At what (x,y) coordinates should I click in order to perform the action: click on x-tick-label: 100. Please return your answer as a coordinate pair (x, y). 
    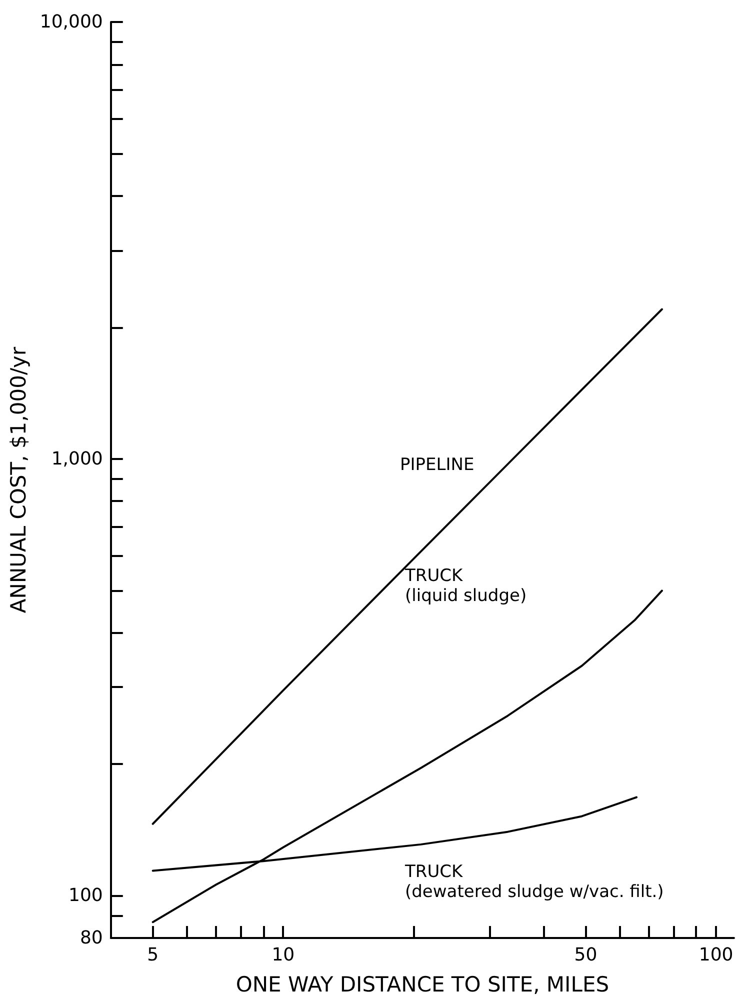
    Looking at the image, I should click on (716, 955).